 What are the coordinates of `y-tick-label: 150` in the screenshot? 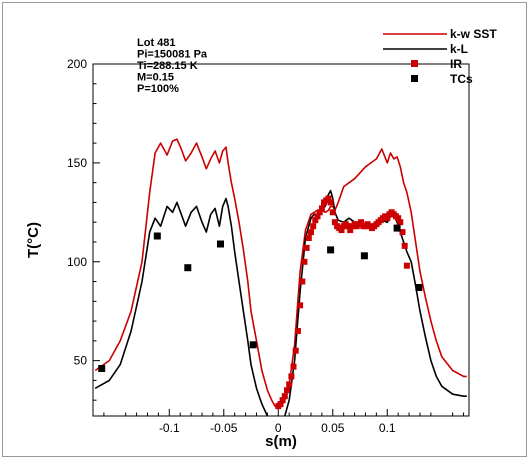 It's located at (77, 163).